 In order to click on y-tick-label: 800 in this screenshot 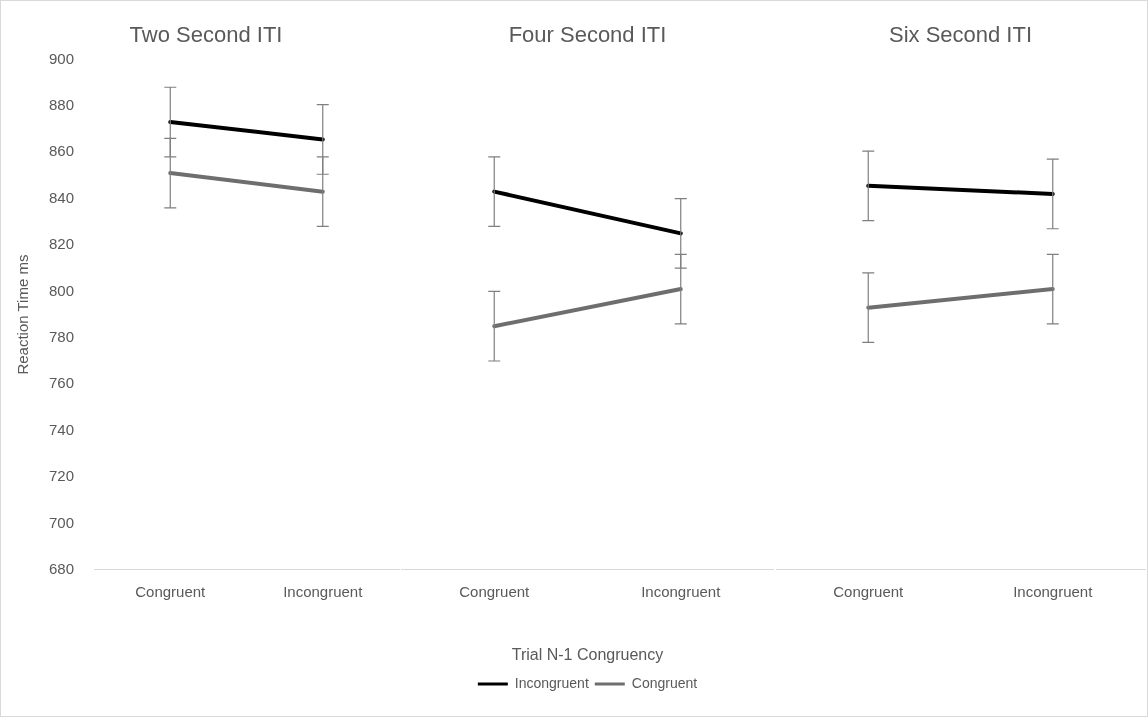, I will do `click(62, 290)`.